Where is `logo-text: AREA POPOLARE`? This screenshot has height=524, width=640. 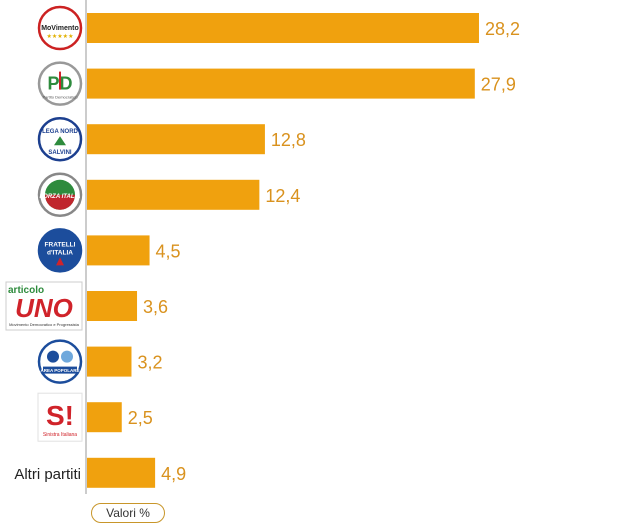
logo-text: AREA POPOLARE is located at coordinates (59, 370).